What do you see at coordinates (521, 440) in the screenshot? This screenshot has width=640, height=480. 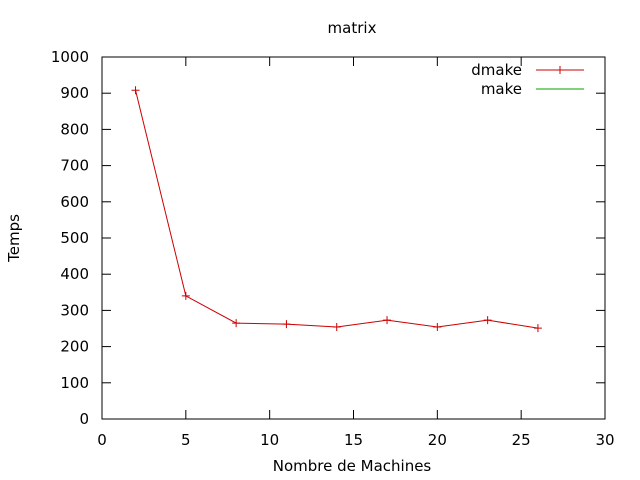 I see `x-tick-label: 25` at bounding box center [521, 440].